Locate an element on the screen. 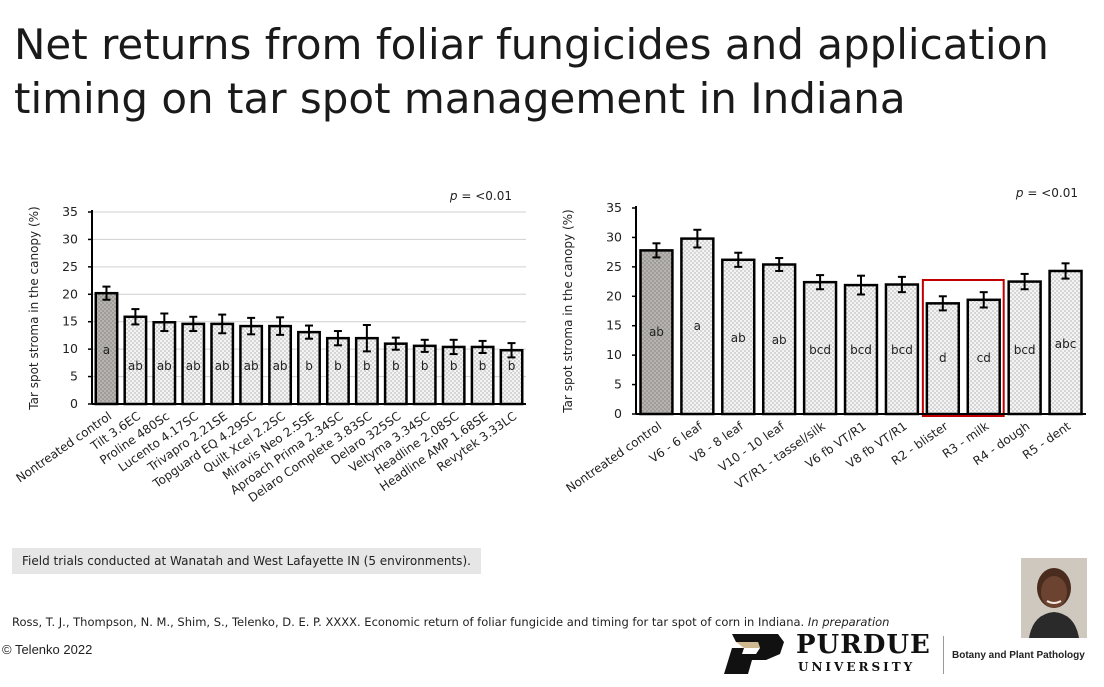 This screenshot has width=1104, height=687. department-name: Botany and Plant Pathology is located at coordinates (1018, 655).